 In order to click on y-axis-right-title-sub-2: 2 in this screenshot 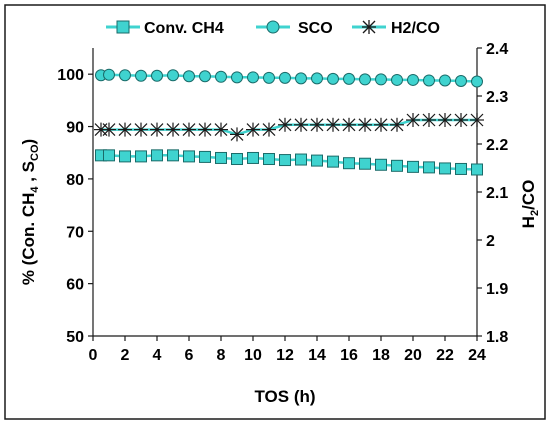, I will do `click(535, 213)`.